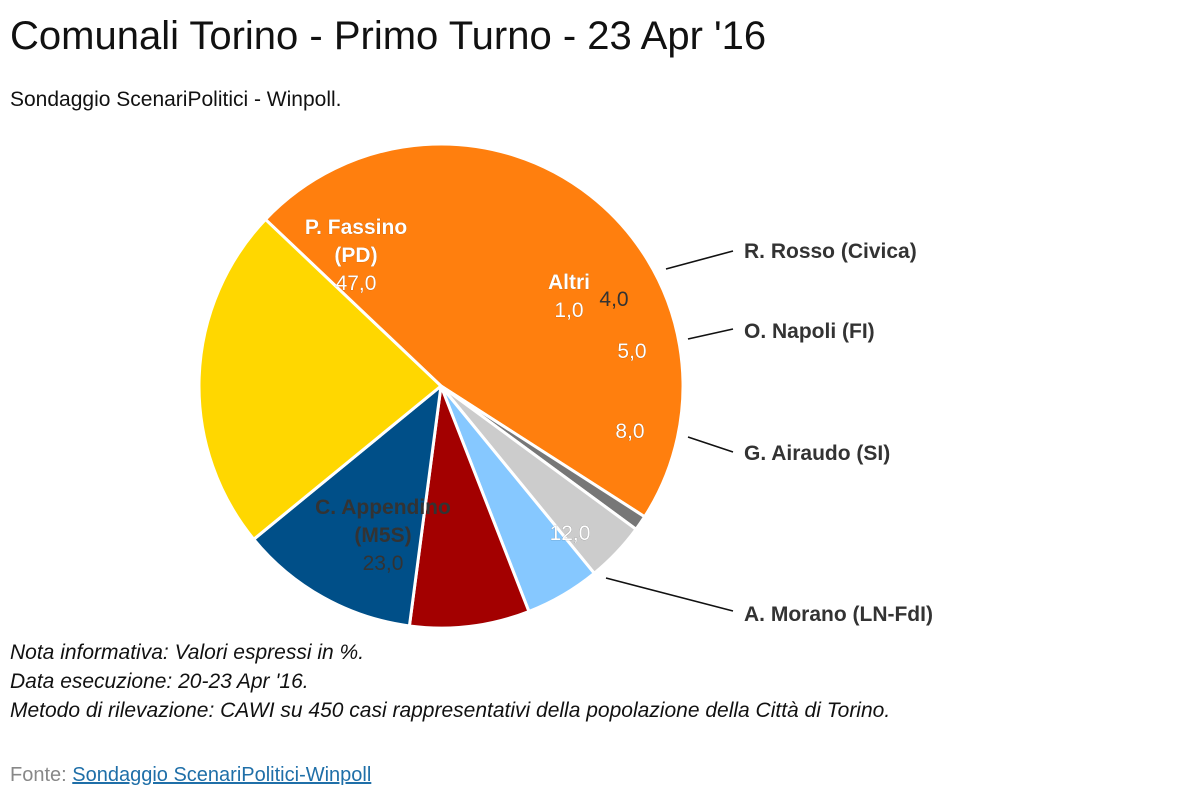  I want to click on pie-slice-g-airaudo-si, so click(469, 507).